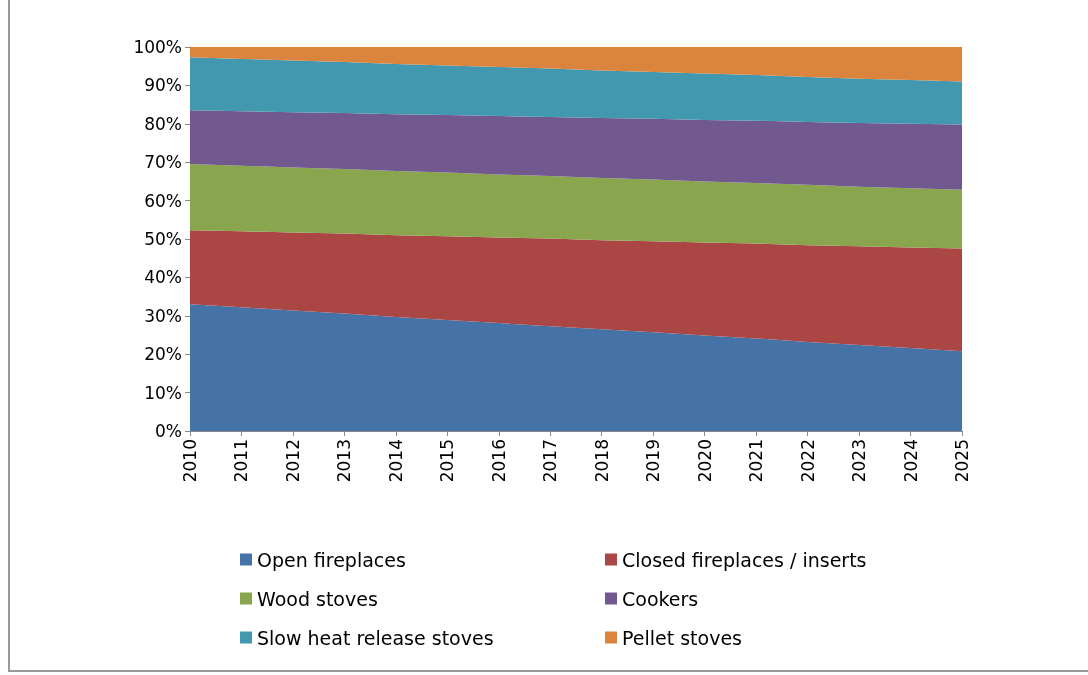 The image size is (1088, 675). What do you see at coordinates (331, 559) in the screenshot?
I see `legend-label: Open fireplaces` at bounding box center [331, 559].